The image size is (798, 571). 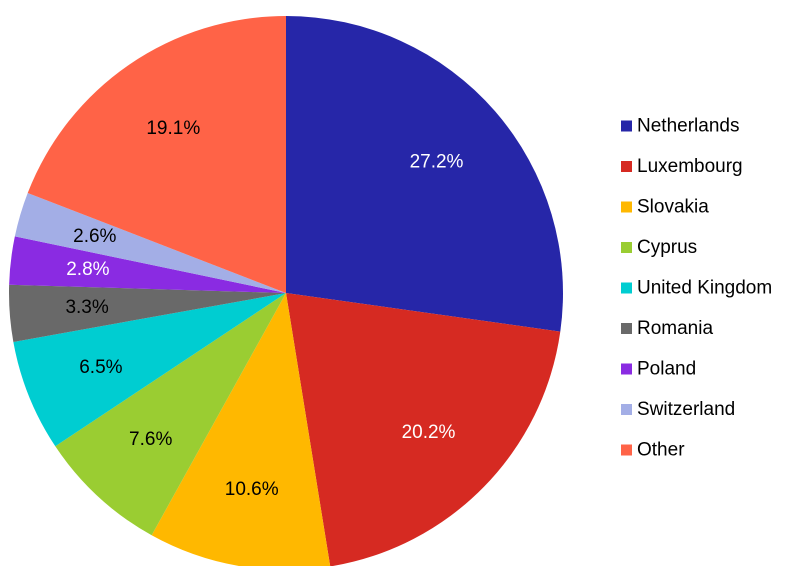 I want to click on legend-swatch-slovakia, so click(x=626, y=207).